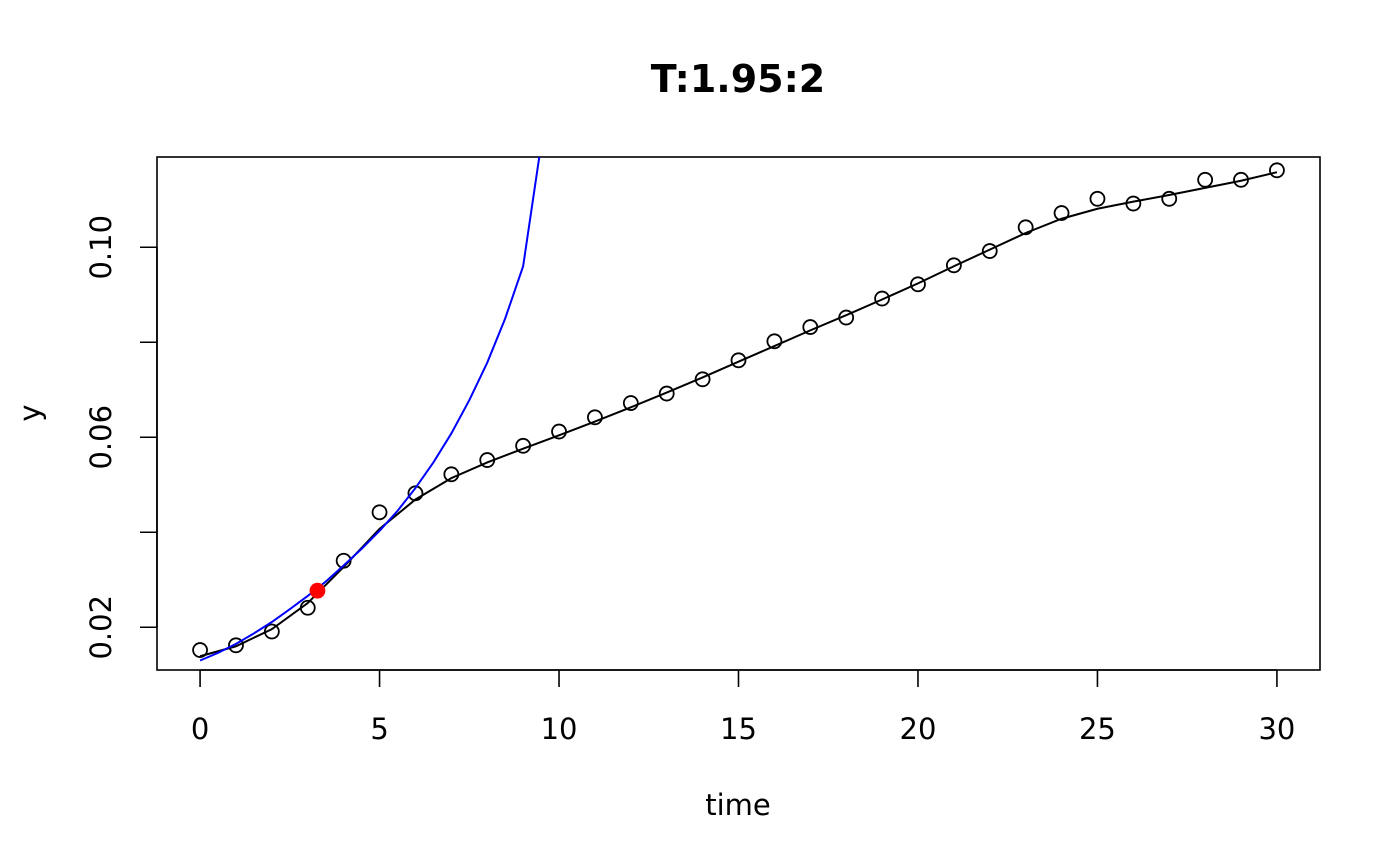  Describe the element at coordinates (121, 437) in the screenshot. I see `y-axis: 0.02 0.06 0.10` at that location.